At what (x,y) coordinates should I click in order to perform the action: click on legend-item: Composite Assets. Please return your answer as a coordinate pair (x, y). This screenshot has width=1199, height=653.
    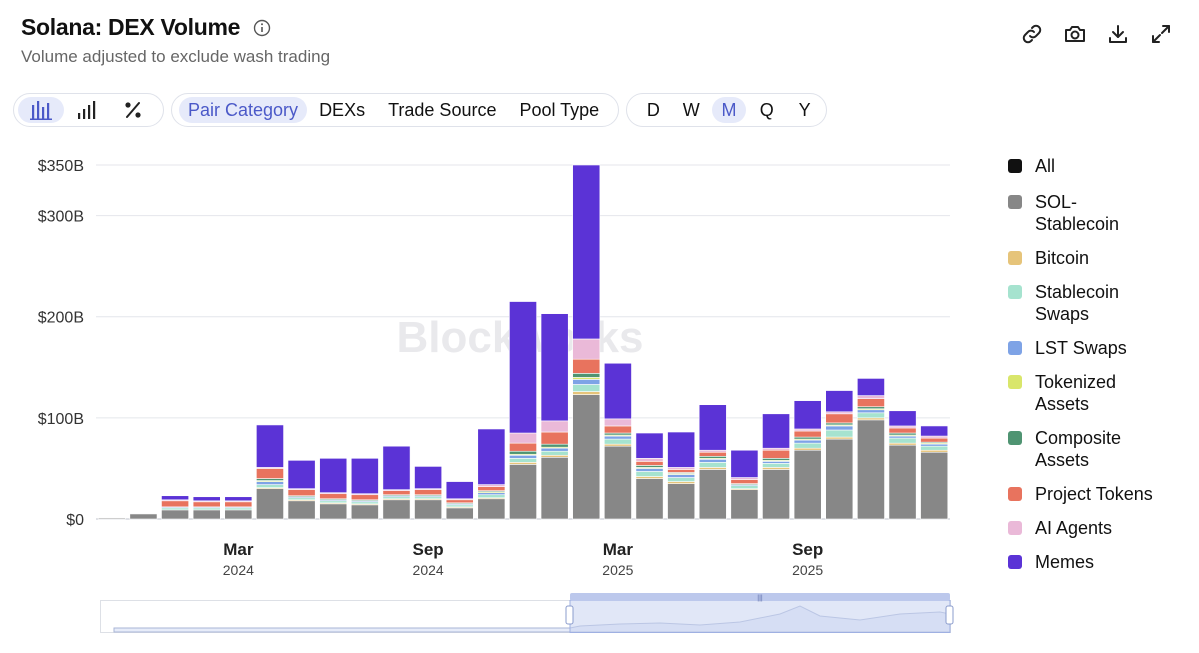
    Looking at the image, I should click on (1071, 449).